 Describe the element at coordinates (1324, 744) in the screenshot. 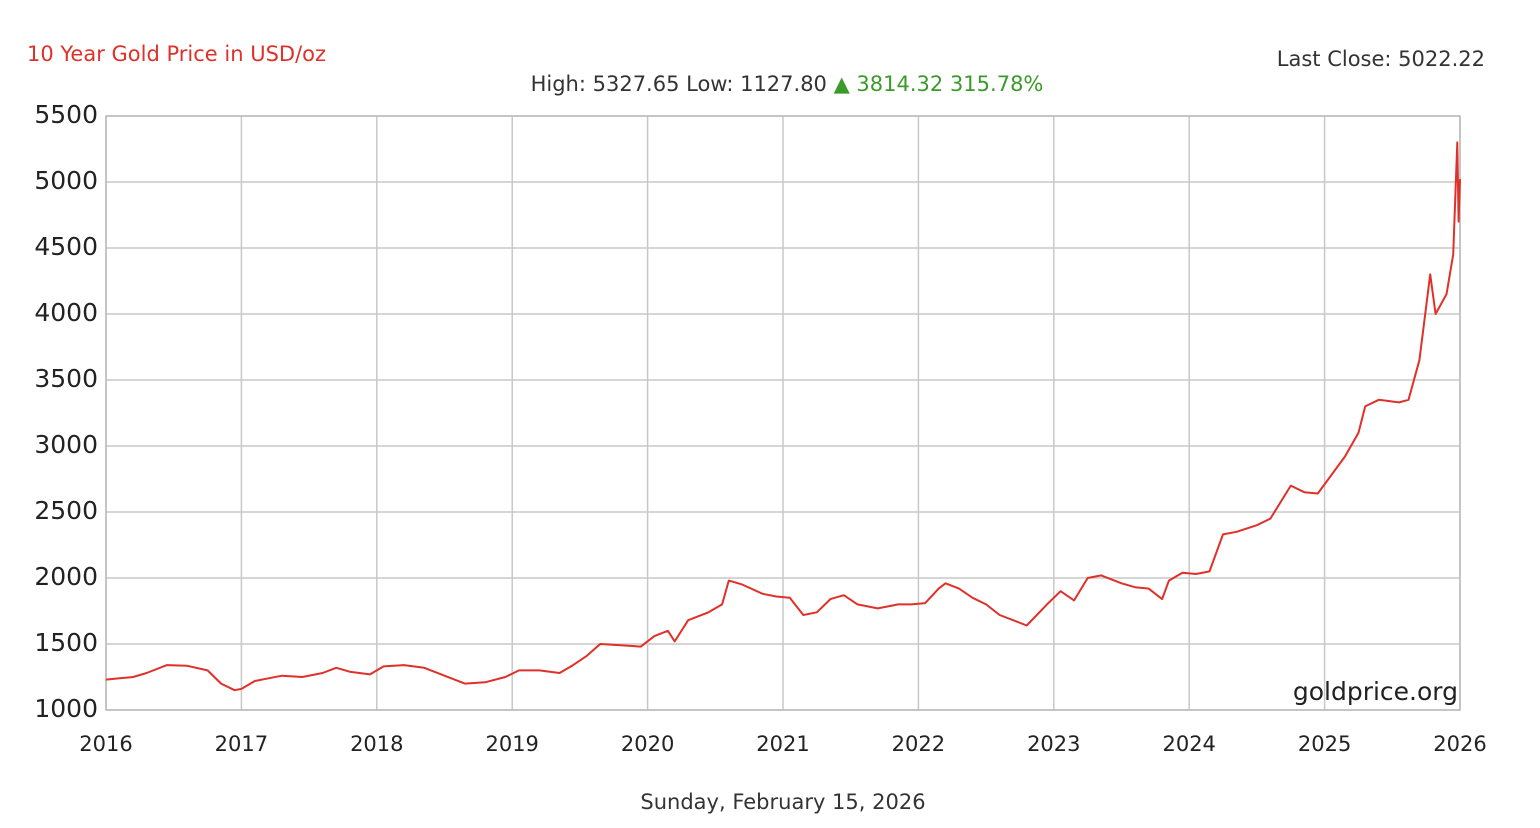

I see `x-tick-label: 2025` at that location.